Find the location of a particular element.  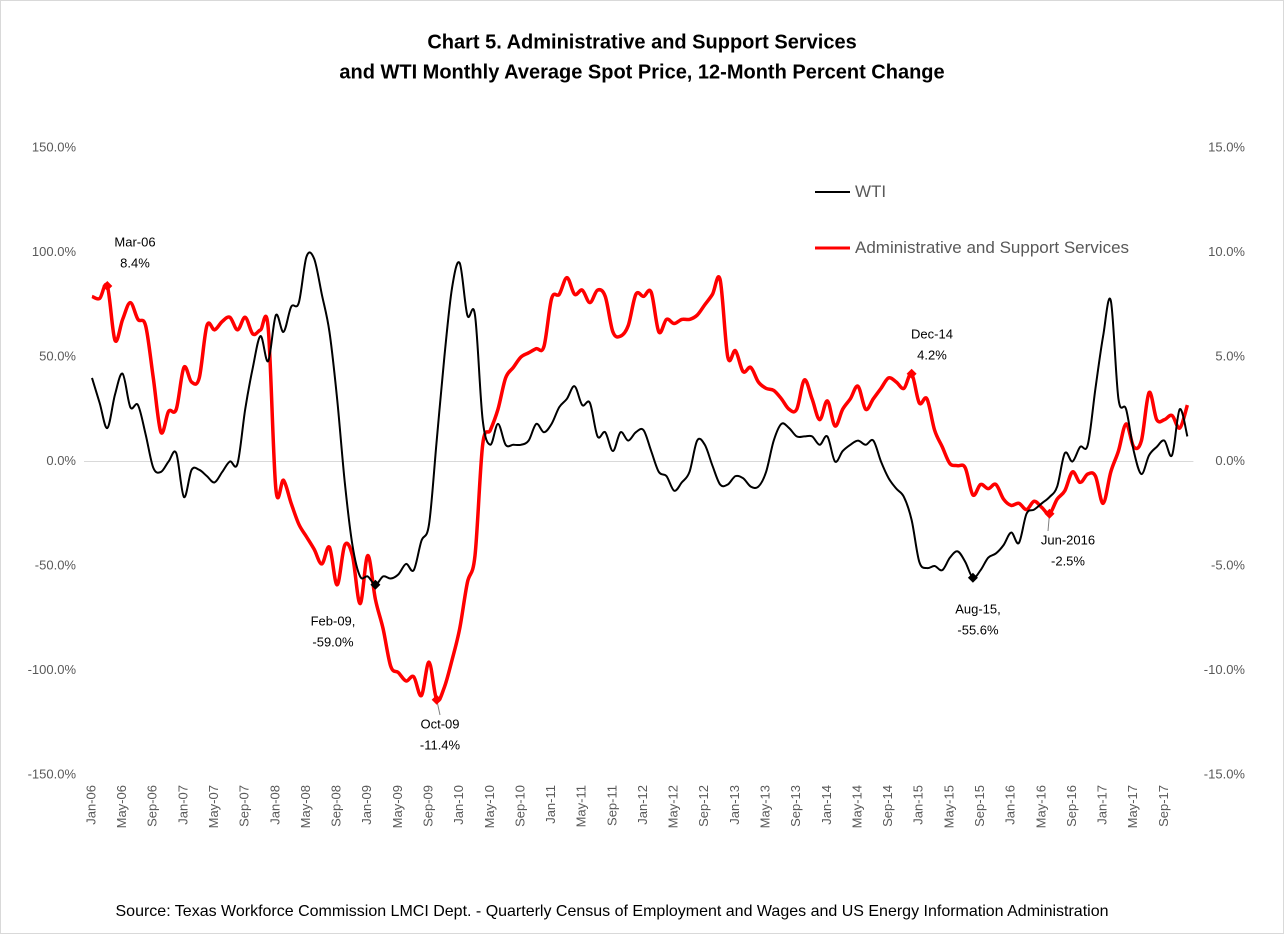

y2-tick-label: 10.0% is located at coordinates (1226, 251).